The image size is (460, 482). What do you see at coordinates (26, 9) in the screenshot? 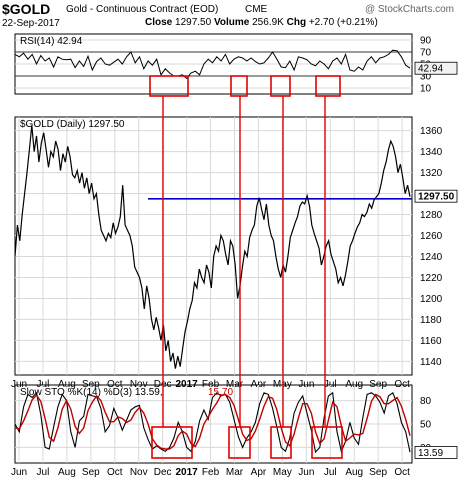
I see `symbol-title: $GOLD` at bounding box center [26, 9].